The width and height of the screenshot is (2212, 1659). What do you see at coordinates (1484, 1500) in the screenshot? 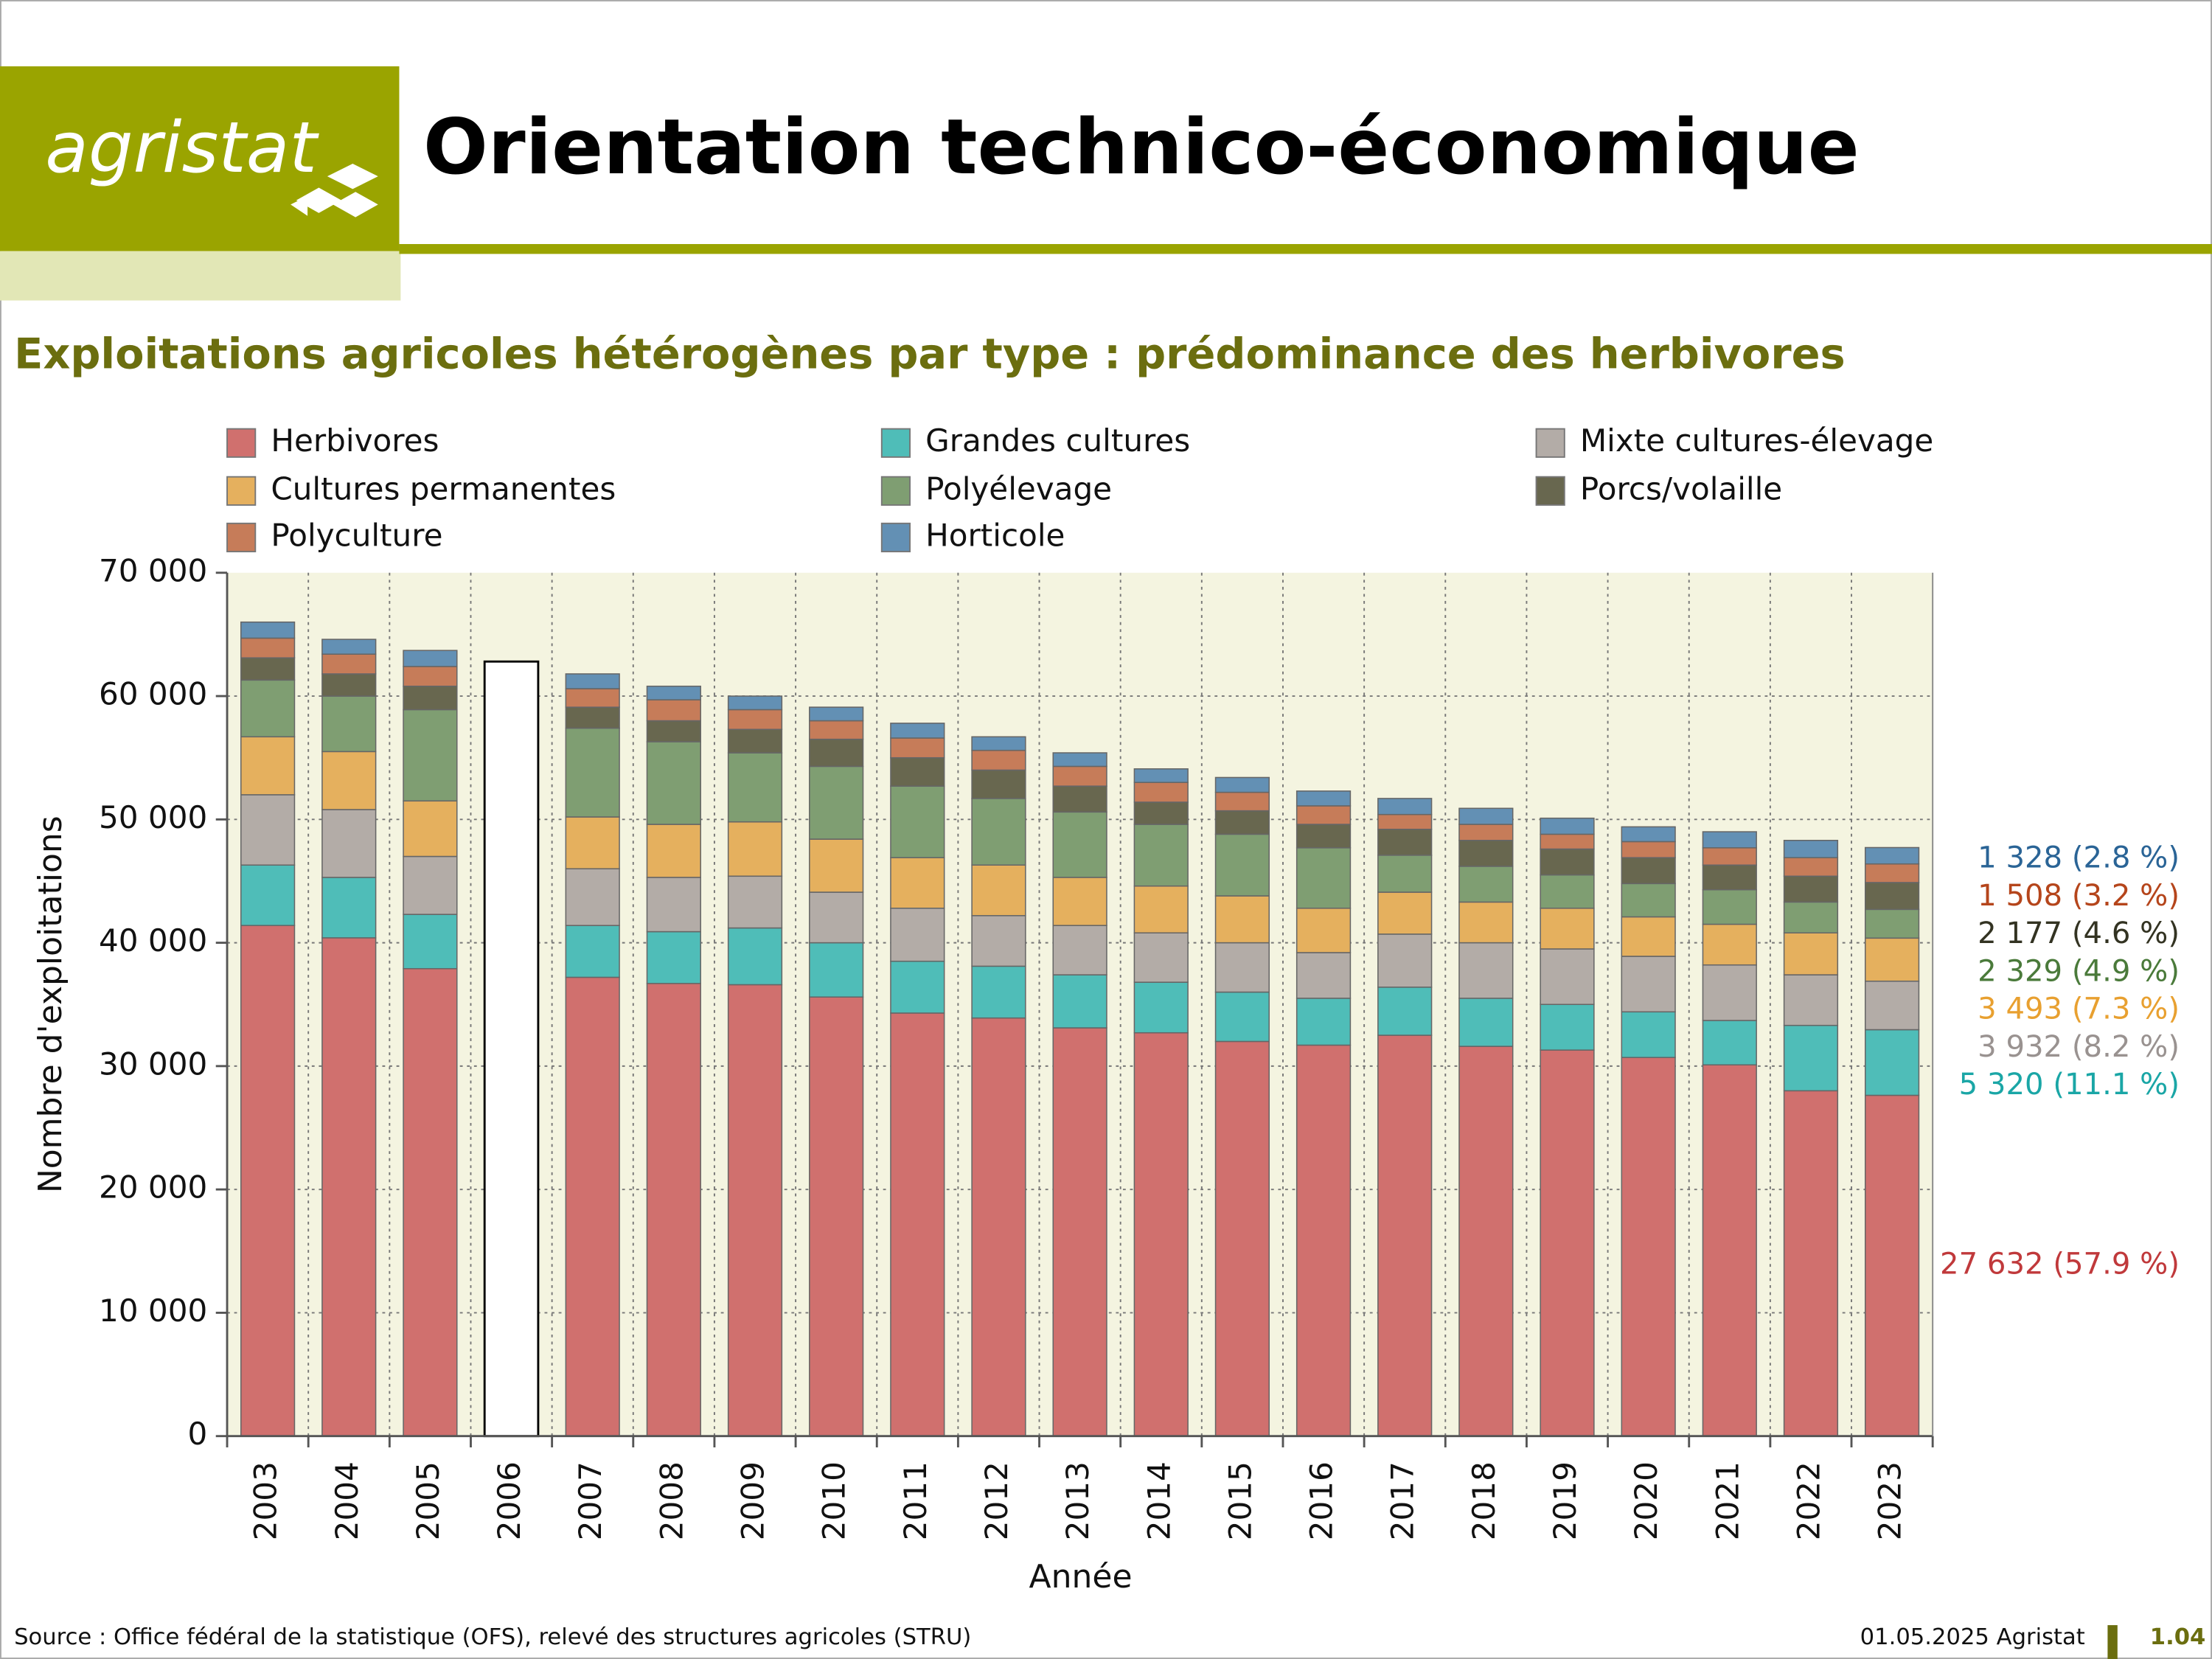
I see `x-tick-label: 2018` at bounding box center [1484, 1500].